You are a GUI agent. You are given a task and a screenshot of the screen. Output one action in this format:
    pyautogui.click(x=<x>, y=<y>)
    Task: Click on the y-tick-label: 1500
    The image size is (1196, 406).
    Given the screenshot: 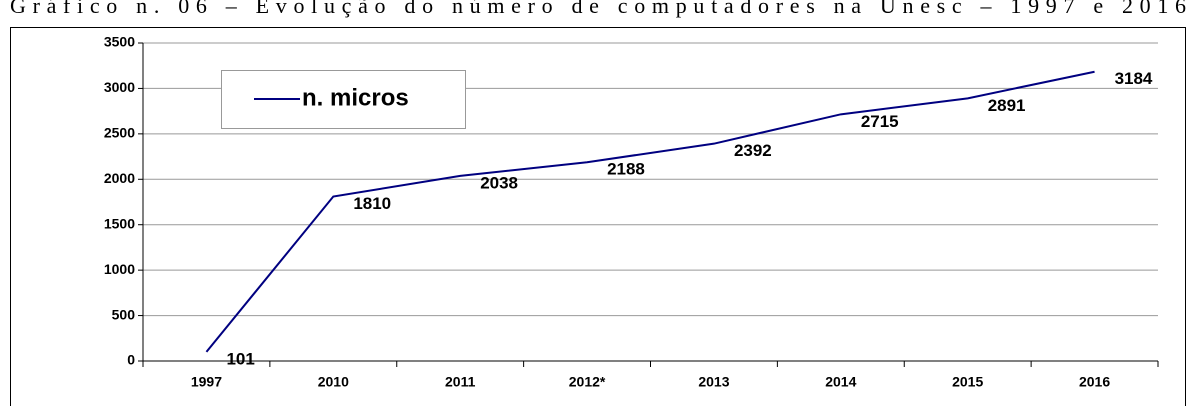 What is the action you would take?
    pyautogui.click(x=119, y=223)
    